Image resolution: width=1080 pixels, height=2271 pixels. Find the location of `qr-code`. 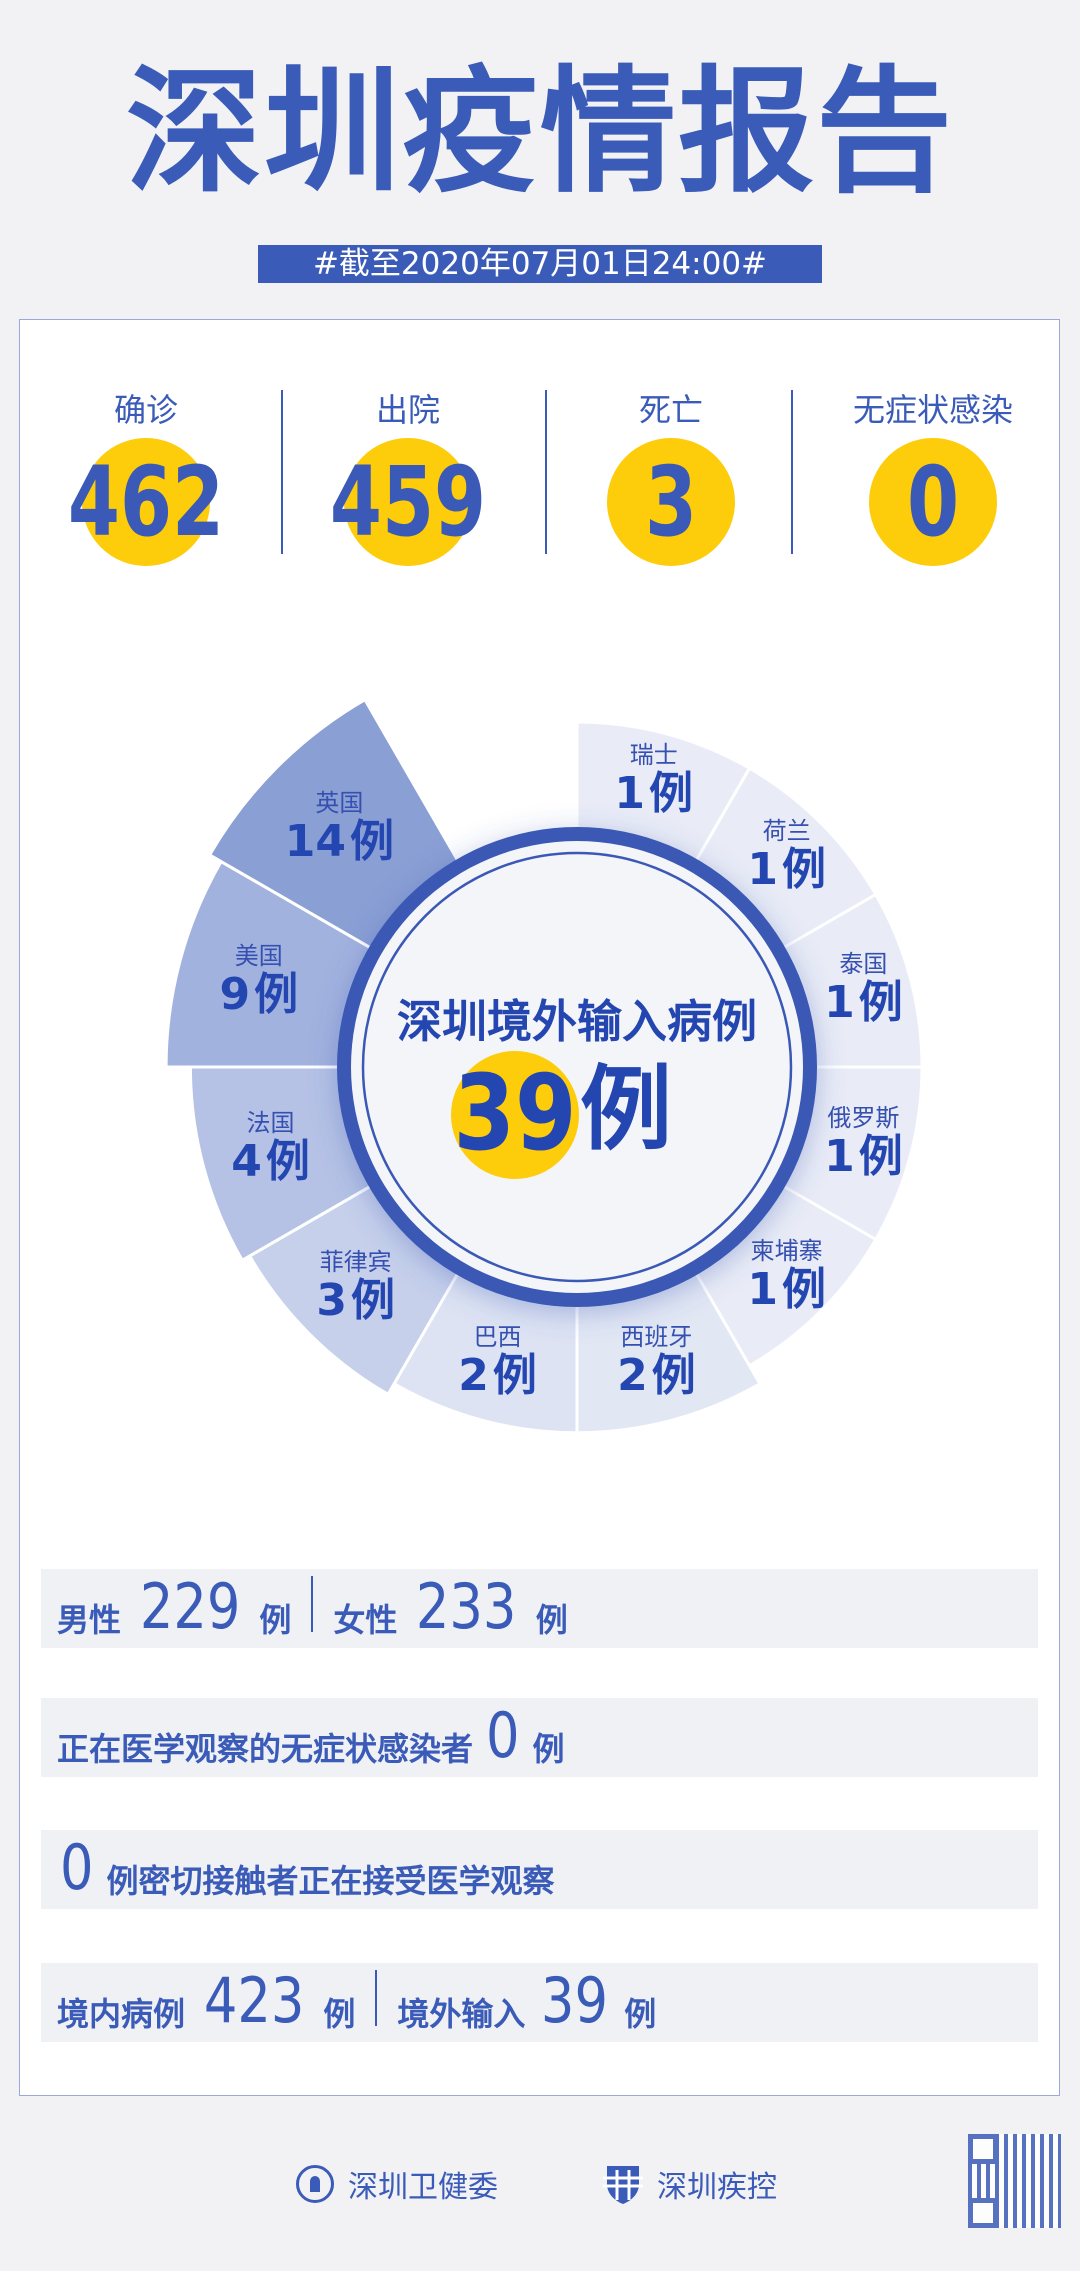

qr-code is located at coordinates (1014, 2181).